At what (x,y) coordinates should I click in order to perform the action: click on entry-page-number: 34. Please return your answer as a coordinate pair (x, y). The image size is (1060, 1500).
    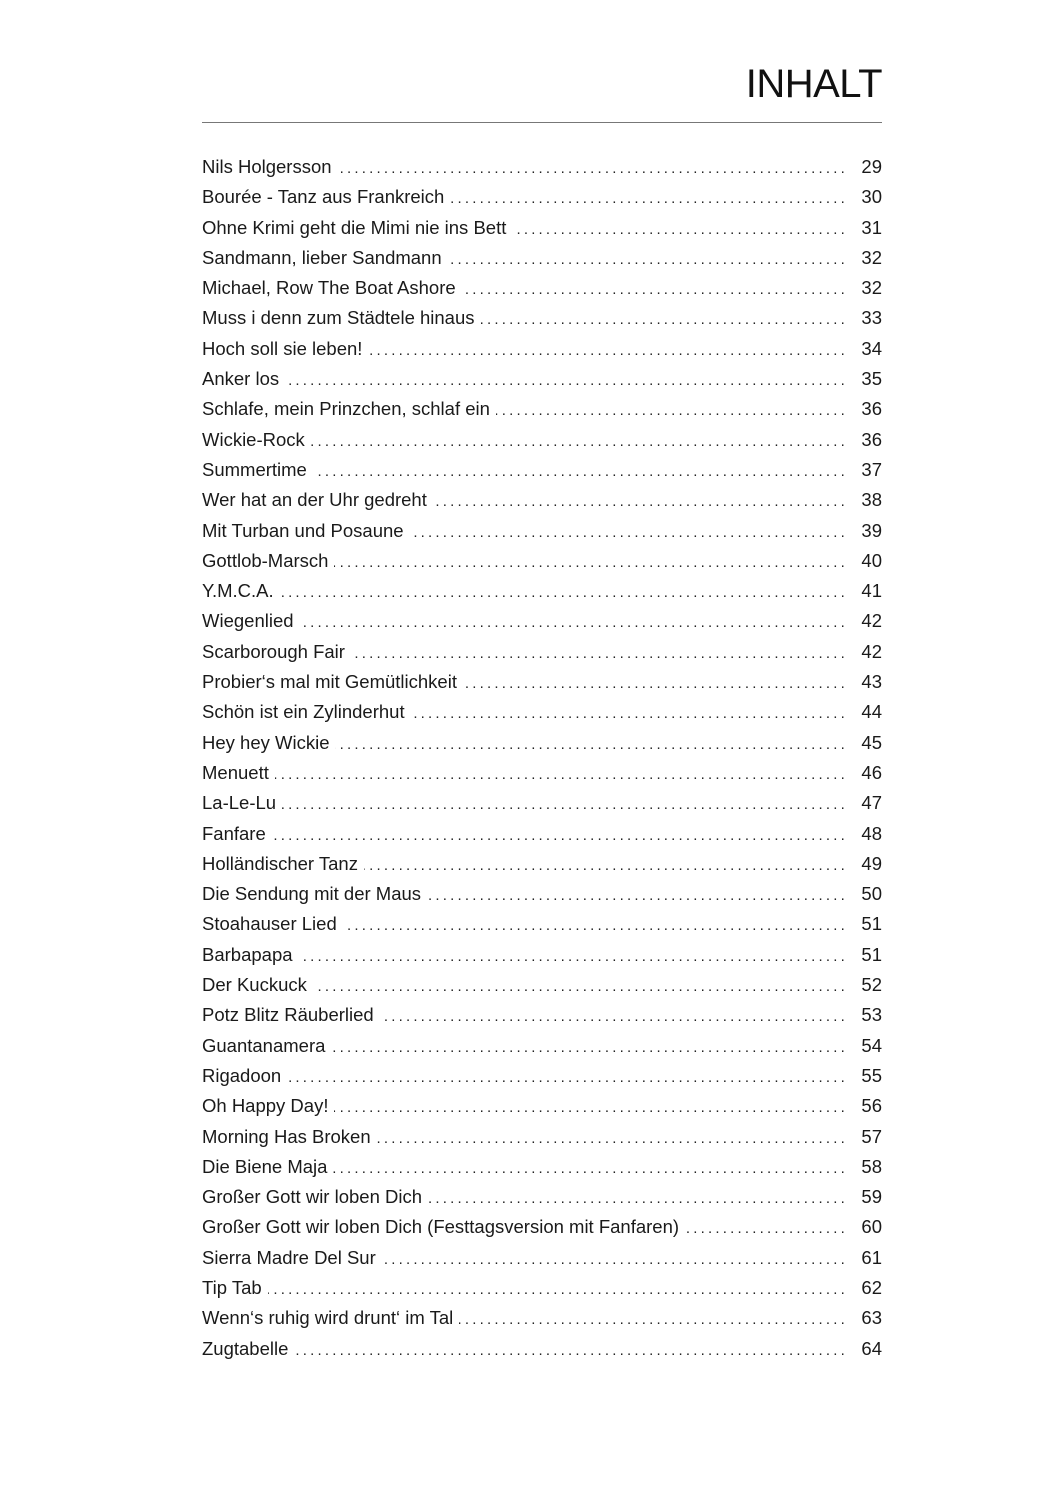
    Looking at the image, I should click on (871, 348).